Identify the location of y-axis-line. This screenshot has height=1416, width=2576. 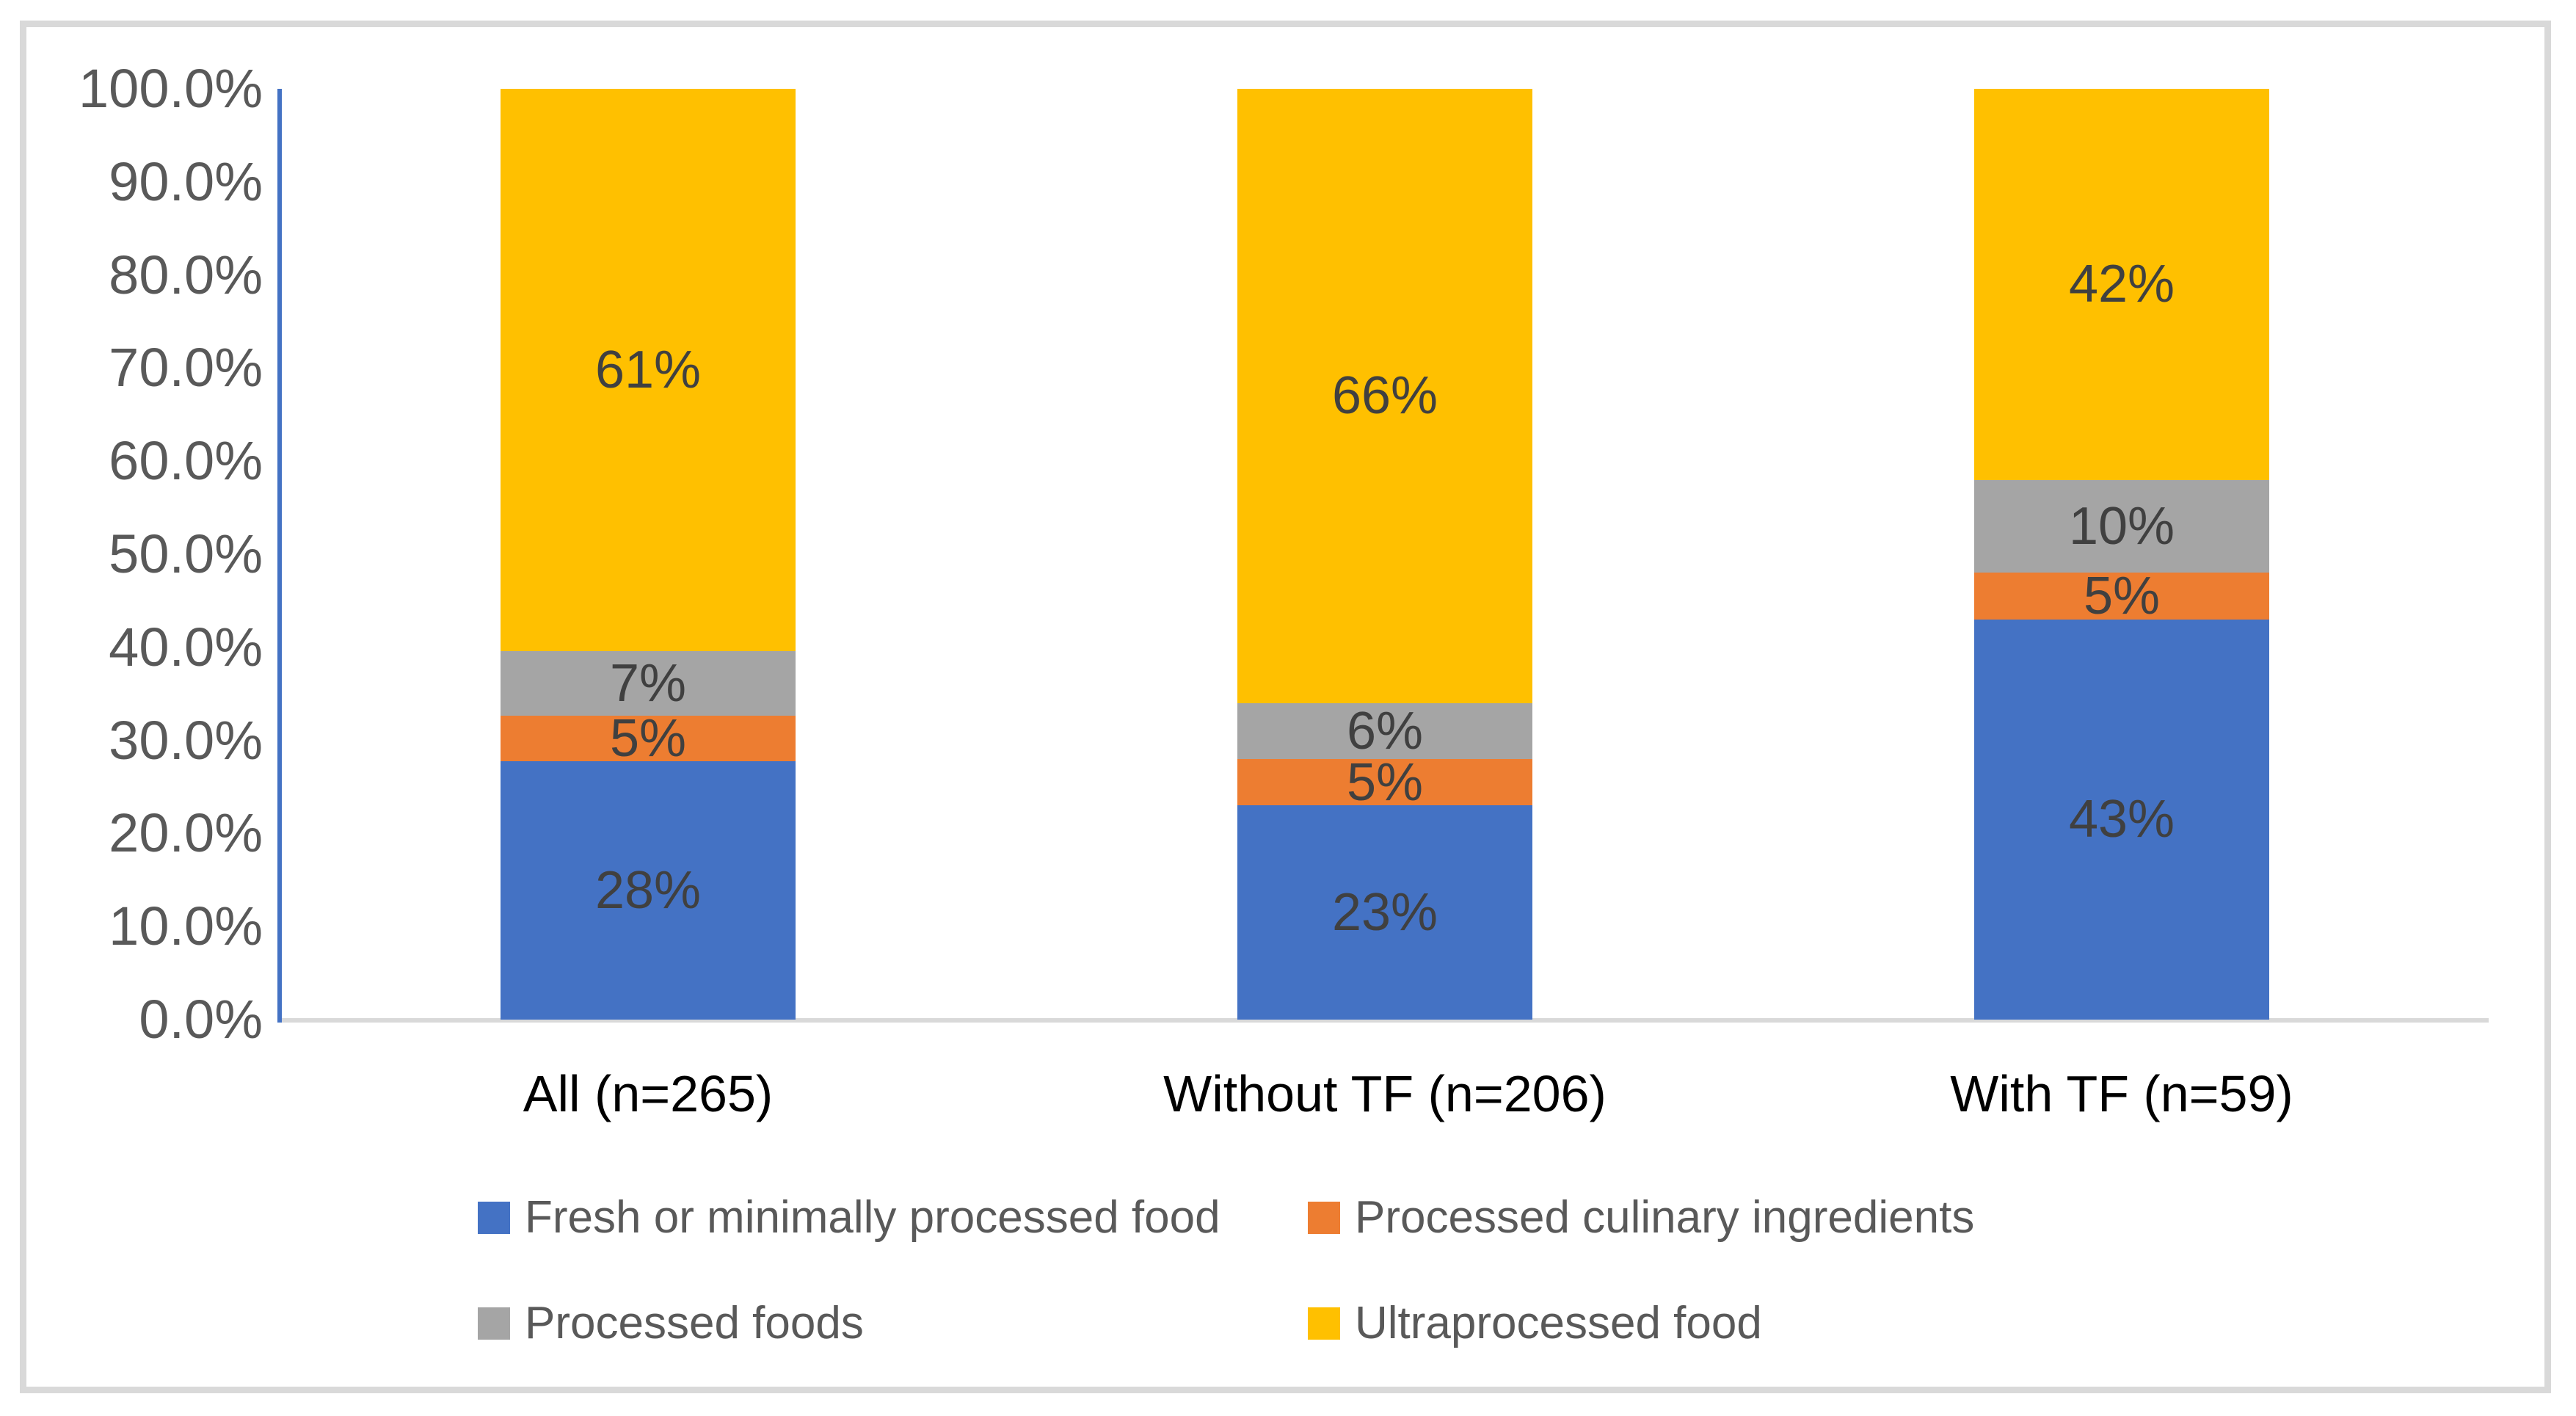
(279, 556).